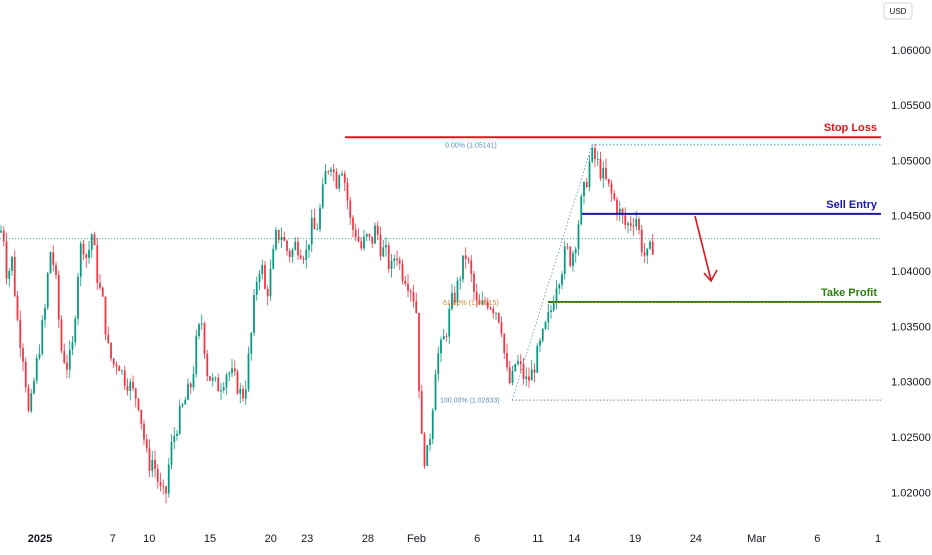 The image size is (932, 555). I want to click on fib-level-label: 100.00% (1.02833), so click(470, 401).